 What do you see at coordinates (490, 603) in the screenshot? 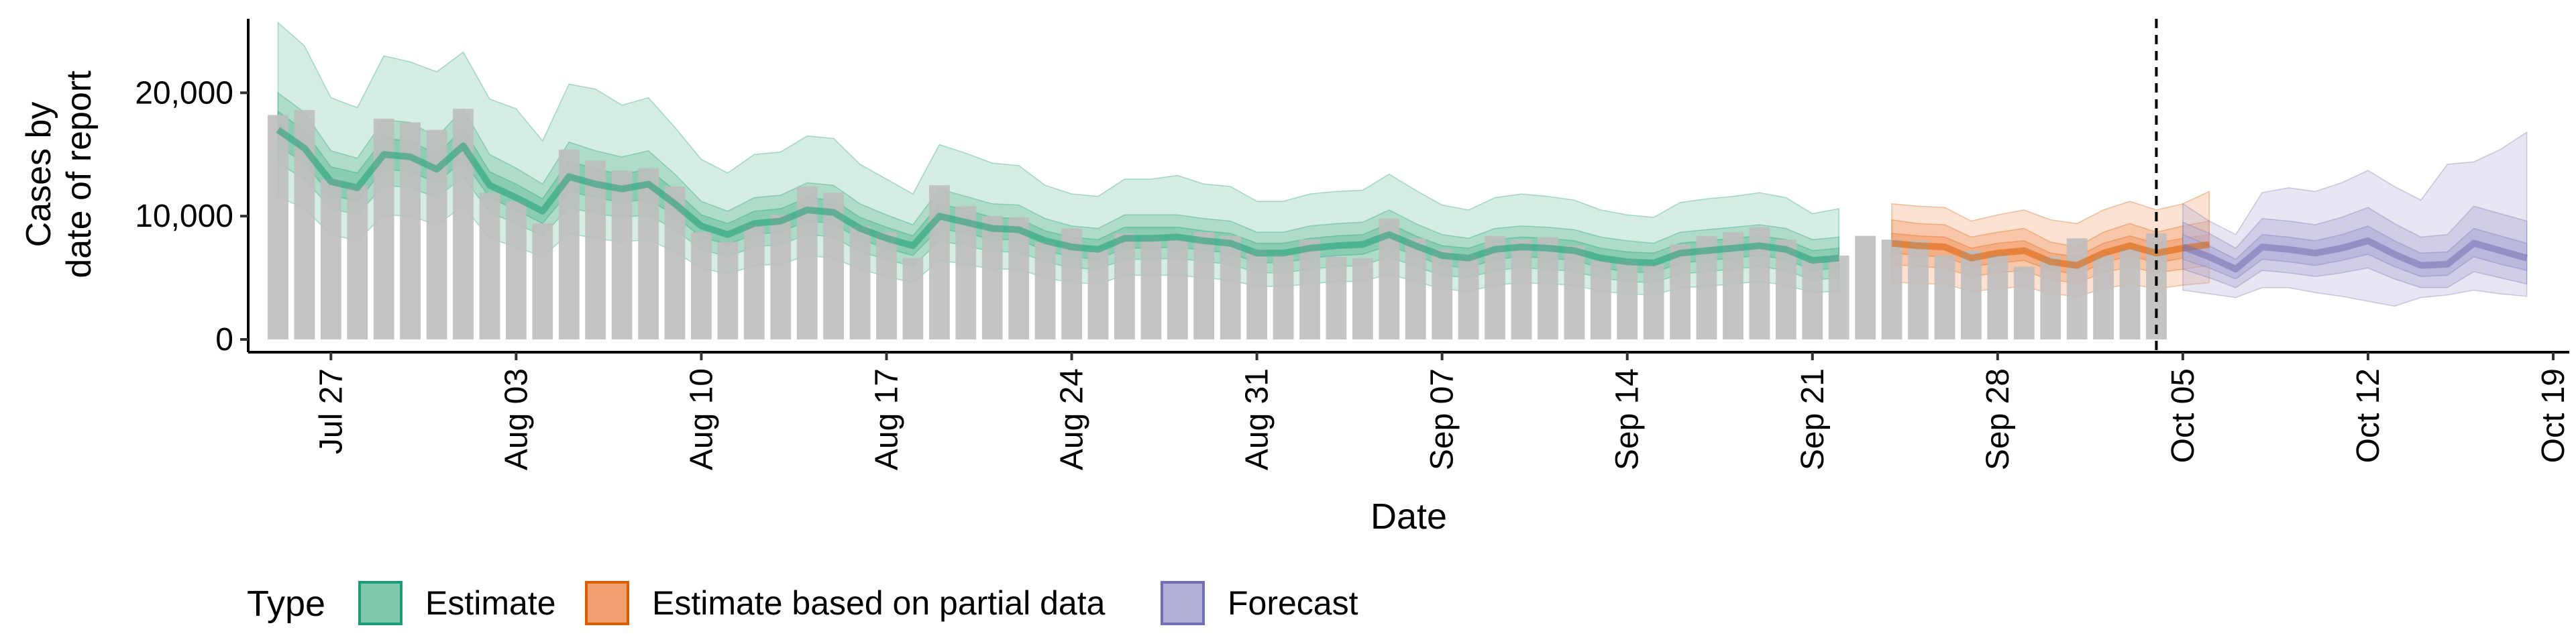
I see `legend-label-estimate: Estimate` at bounding box center [490, 603].